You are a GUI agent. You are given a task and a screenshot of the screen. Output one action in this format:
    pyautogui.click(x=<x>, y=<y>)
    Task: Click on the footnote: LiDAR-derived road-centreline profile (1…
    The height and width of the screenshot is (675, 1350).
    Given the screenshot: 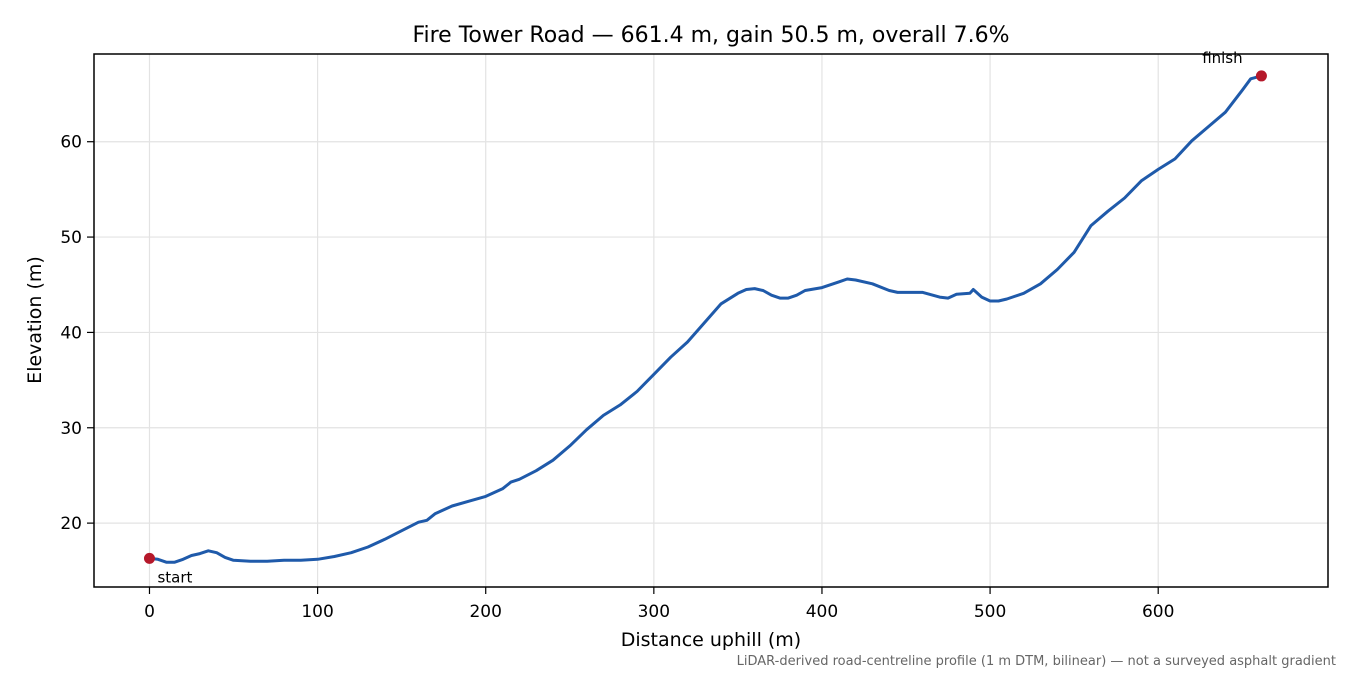 What is the action you would take?
    pyautogui.click(x=1036, y=661)
    